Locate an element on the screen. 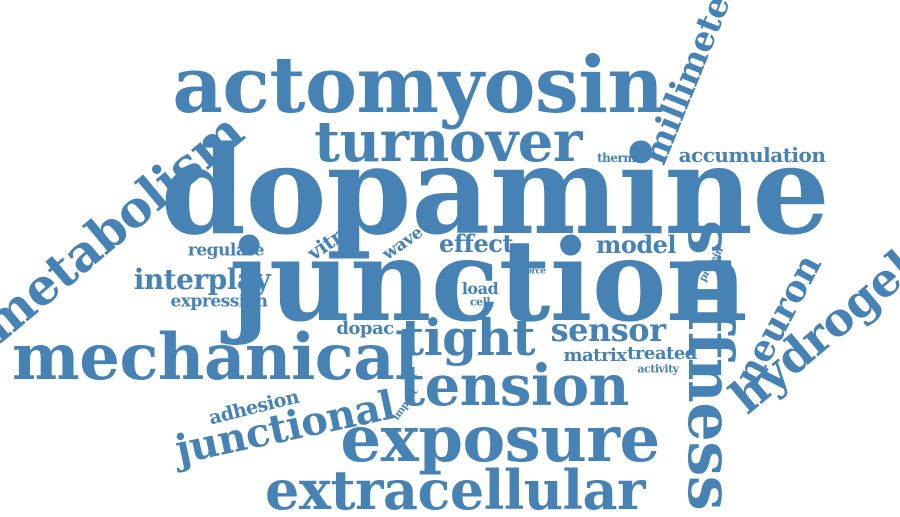 This screenshot has width=900, height=517. word-effect: effect is located at coordinates (476, 243).